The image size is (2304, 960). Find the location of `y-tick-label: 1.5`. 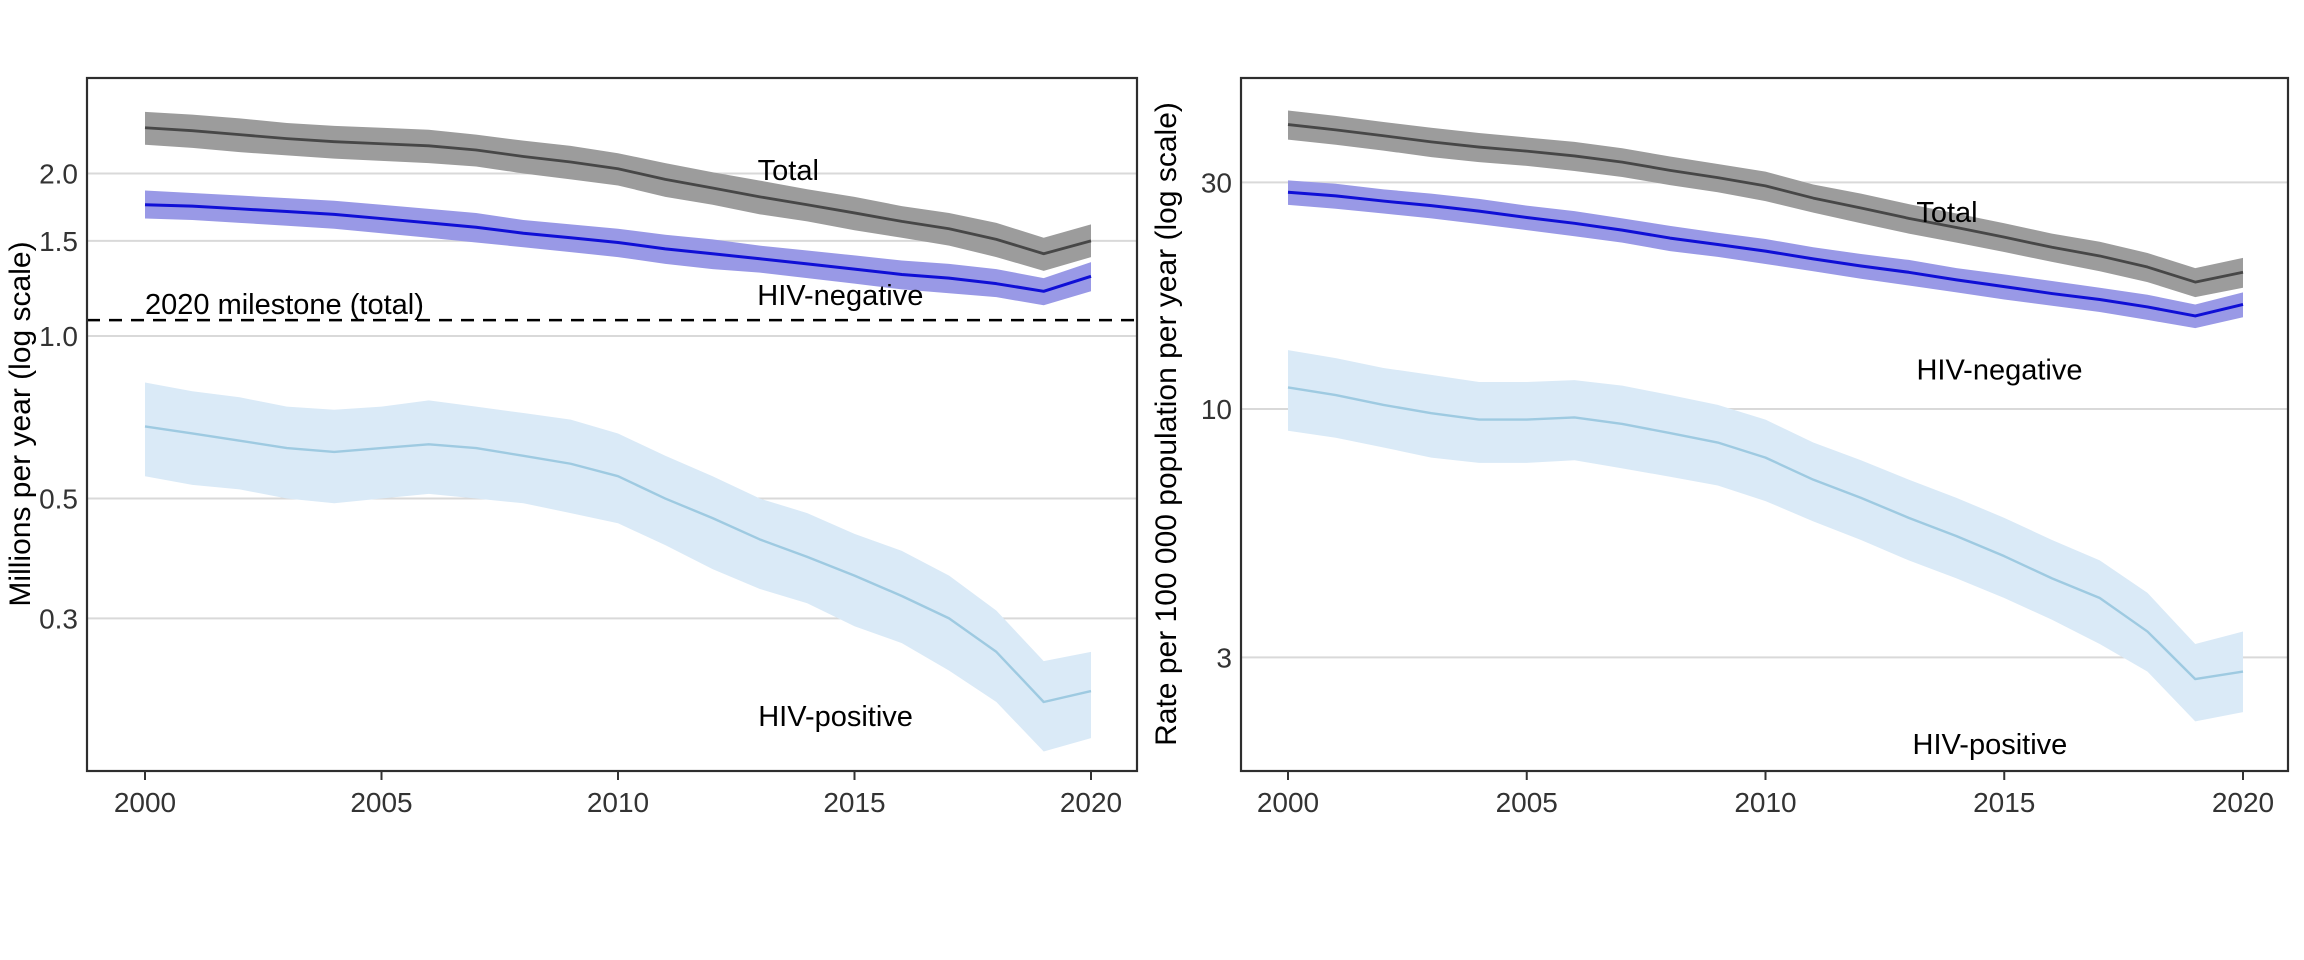

y-tick-label: 1.5 is located at coordinates (58, 241).